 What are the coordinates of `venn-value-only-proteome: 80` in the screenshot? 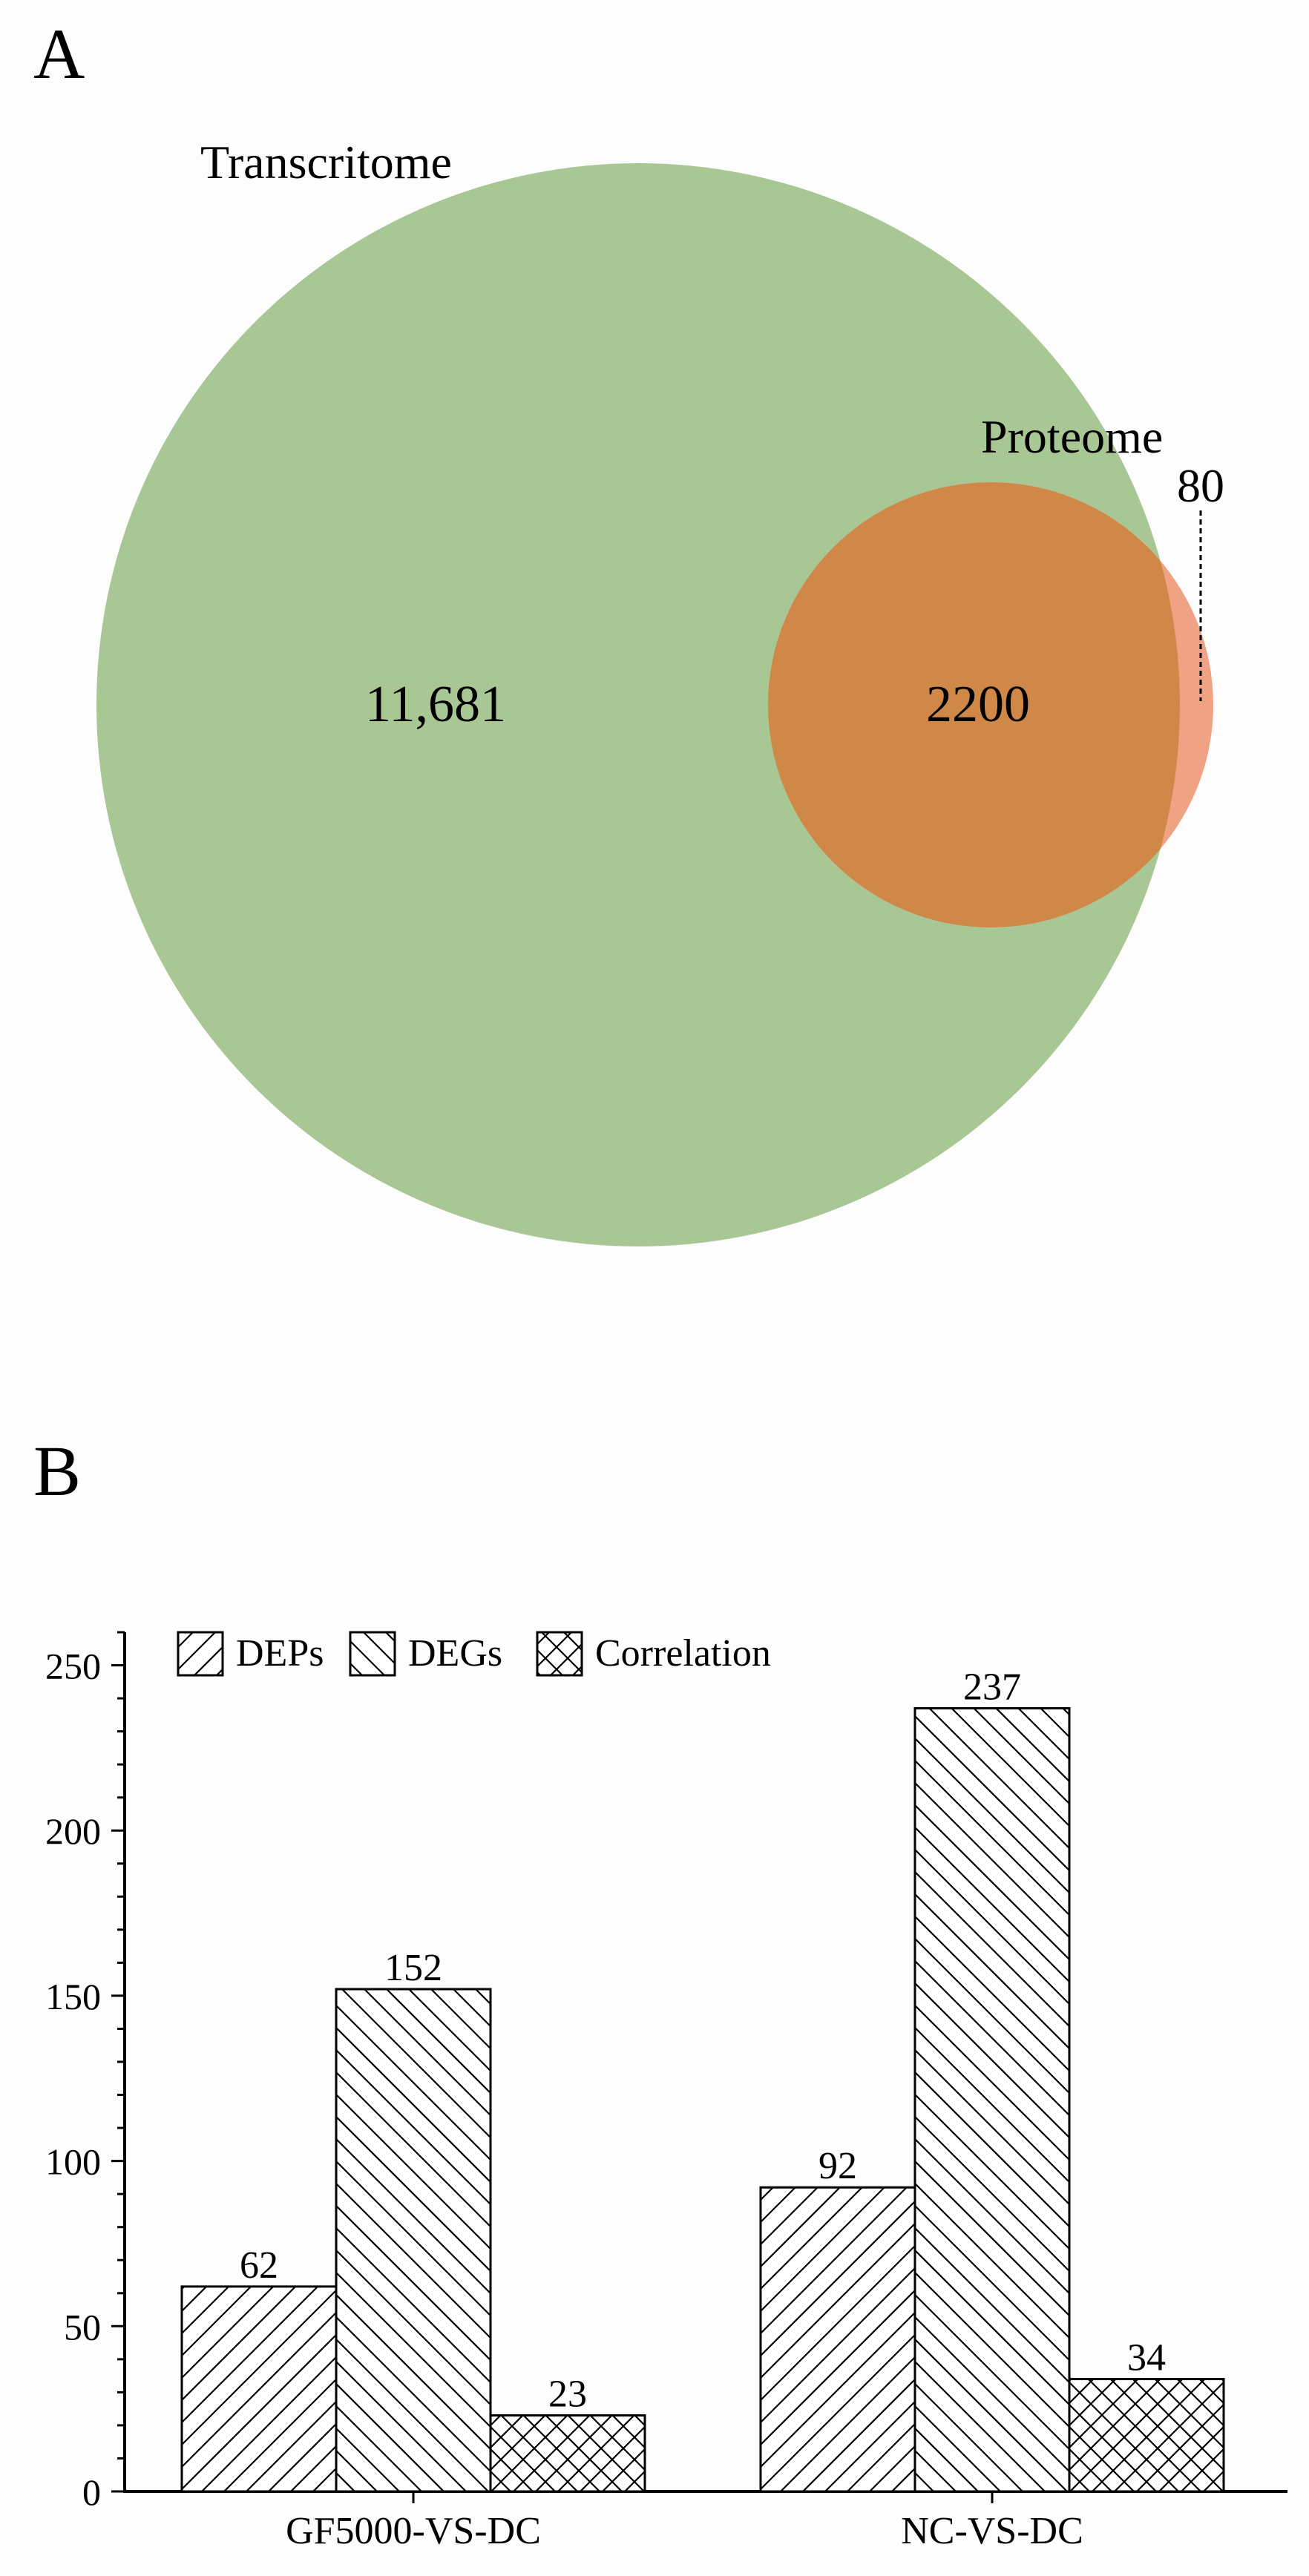 It's located at (1200, 485).